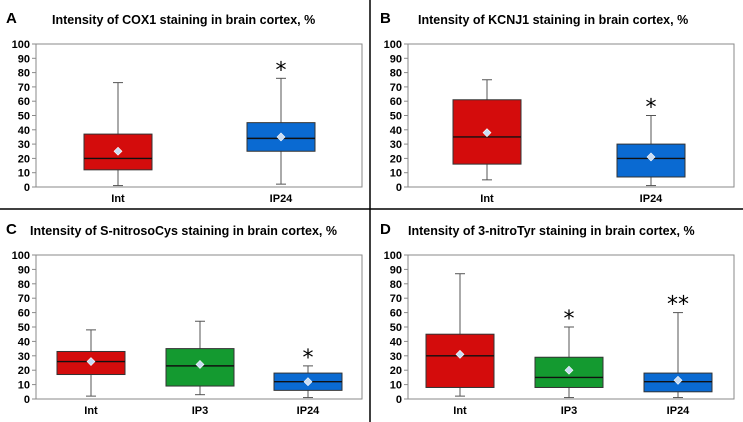 This screenshot has height=422, width=743. What do you see at coordinates (11, 18) in the screenshot?
I see `panel-letter: A` at bounding box center [11, 18].